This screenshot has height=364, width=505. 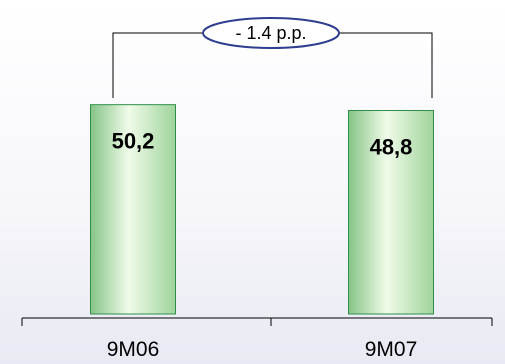 What do you see at coordinates (391, 212) in the screenshot?
I see `bar-9m07` at bounding box center [391, 212].